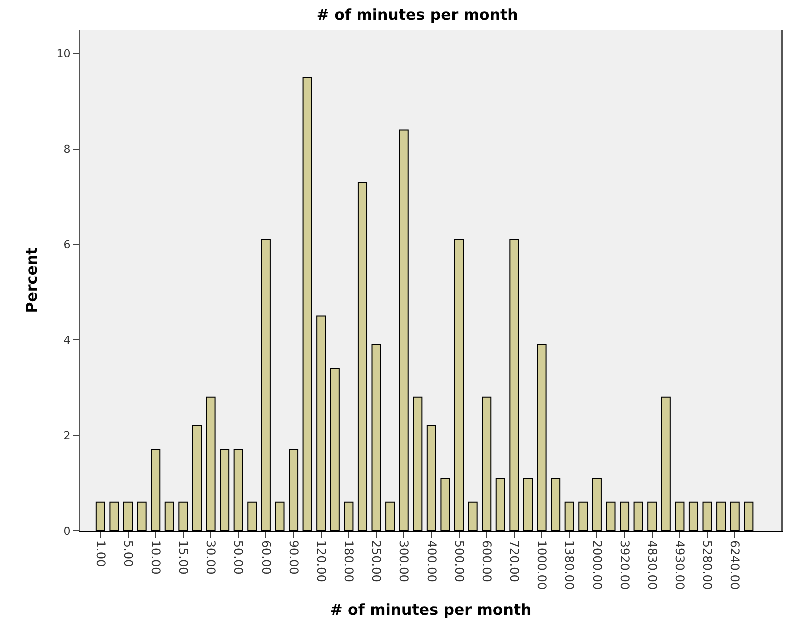  Describe the element at coordinates (266, 557) in the screenshot. I see `x-tick-label: 60.00` at that location.